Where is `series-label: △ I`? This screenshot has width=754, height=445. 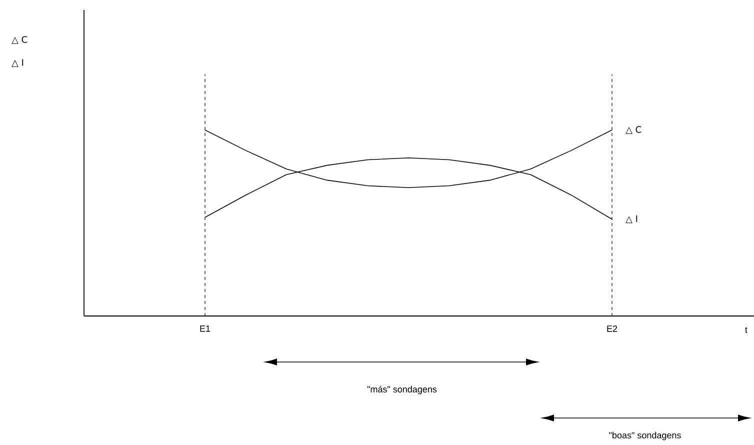
series-label: △ I is located at coordinates (632, 219).